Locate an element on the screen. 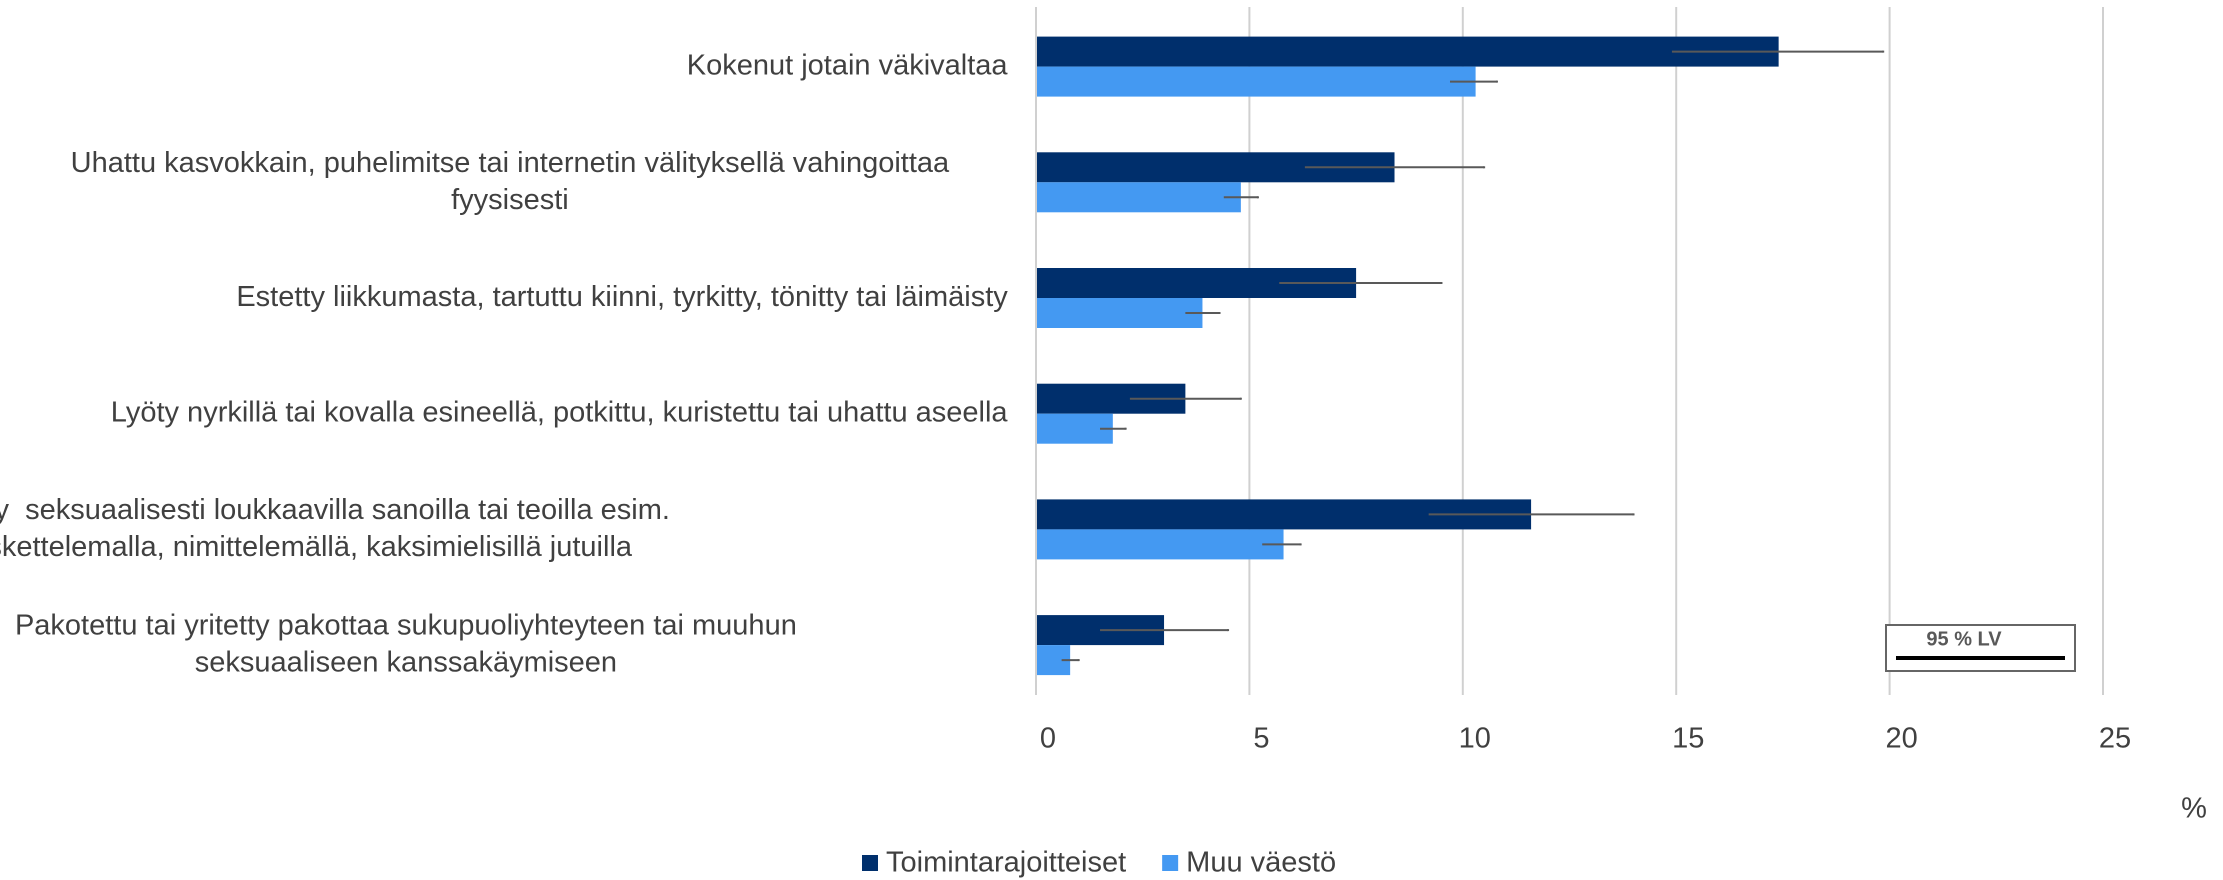 This screenshot has height=880, width=2223. ci-legend: 95 % LV is located at coordinates (1980, 648).